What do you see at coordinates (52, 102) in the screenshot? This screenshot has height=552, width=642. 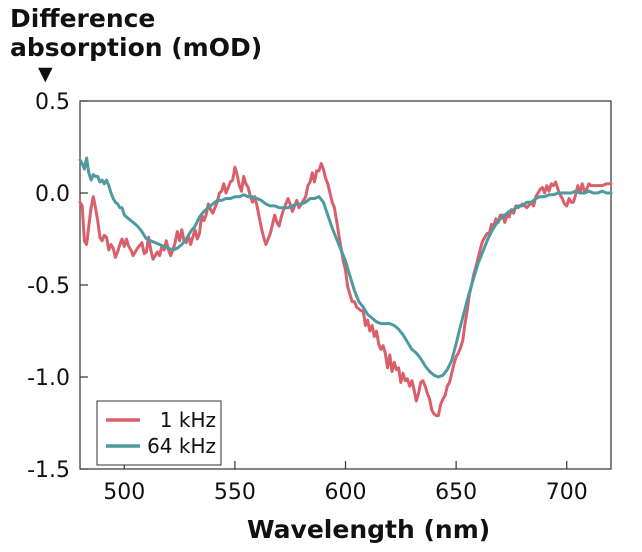 I see `y-tick-label-0: 0.5` at bounding box center [52, 102].